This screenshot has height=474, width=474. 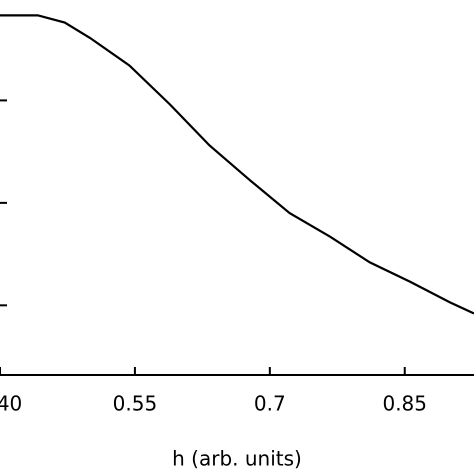 What do you see at coordinates (404, 404) in the screenshot?
I see `x-tick-label: 0.85` at bounding box center [404, 404].